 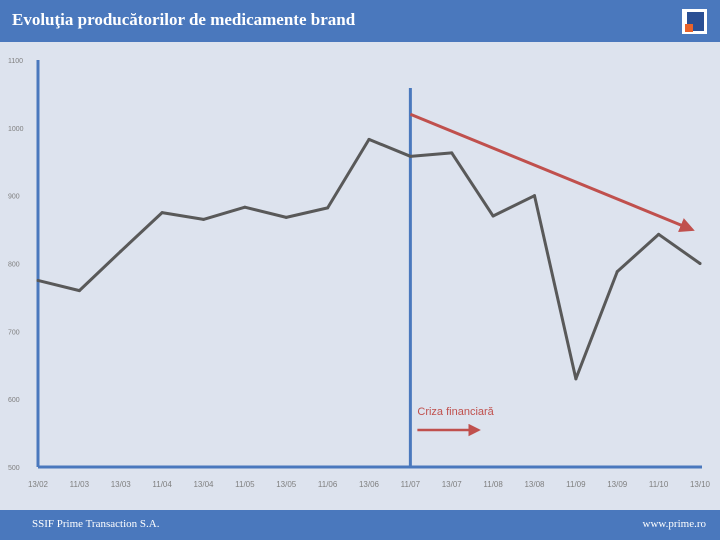 I want to click on crisis-label: Criza financiară, so click(x=455, y=412).